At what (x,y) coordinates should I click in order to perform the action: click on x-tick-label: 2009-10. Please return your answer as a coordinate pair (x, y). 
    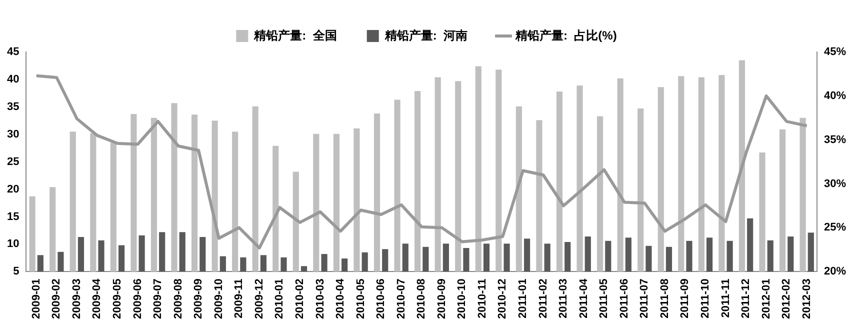
    Looking at the image, I should click on (218, 299).